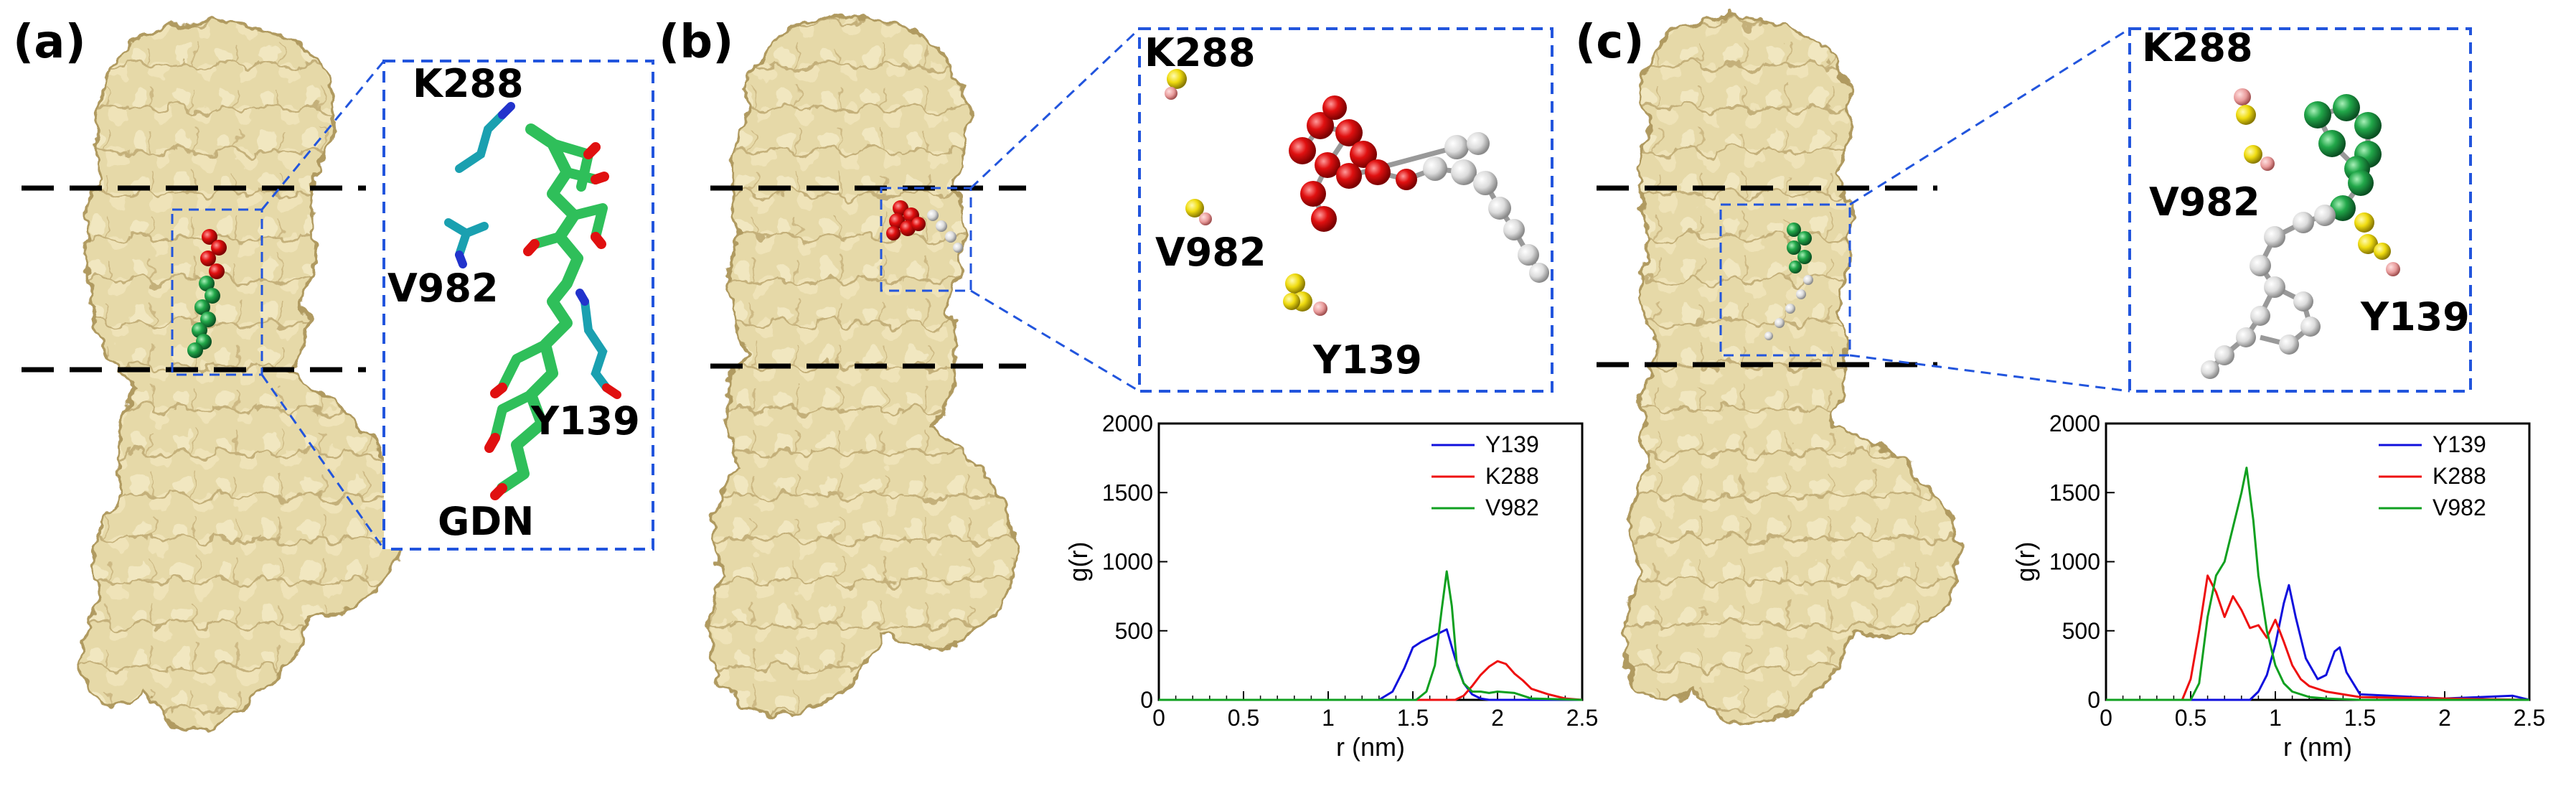 This screenshot has height=786, width=2576. I want to click on chart-1-y-tick-label: 1000, so click(2074, 562).